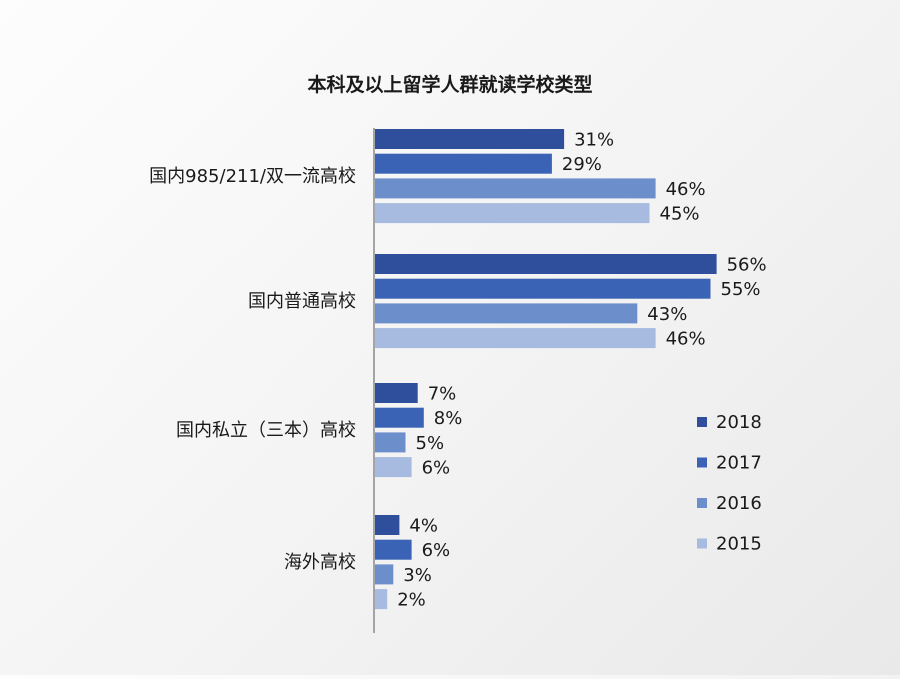 The image size is (900, 679). What do you see at coordinates (436, 550) in the screenshot?
I see `data-label-2017-4: 6%` at bounding box center [436, 550].